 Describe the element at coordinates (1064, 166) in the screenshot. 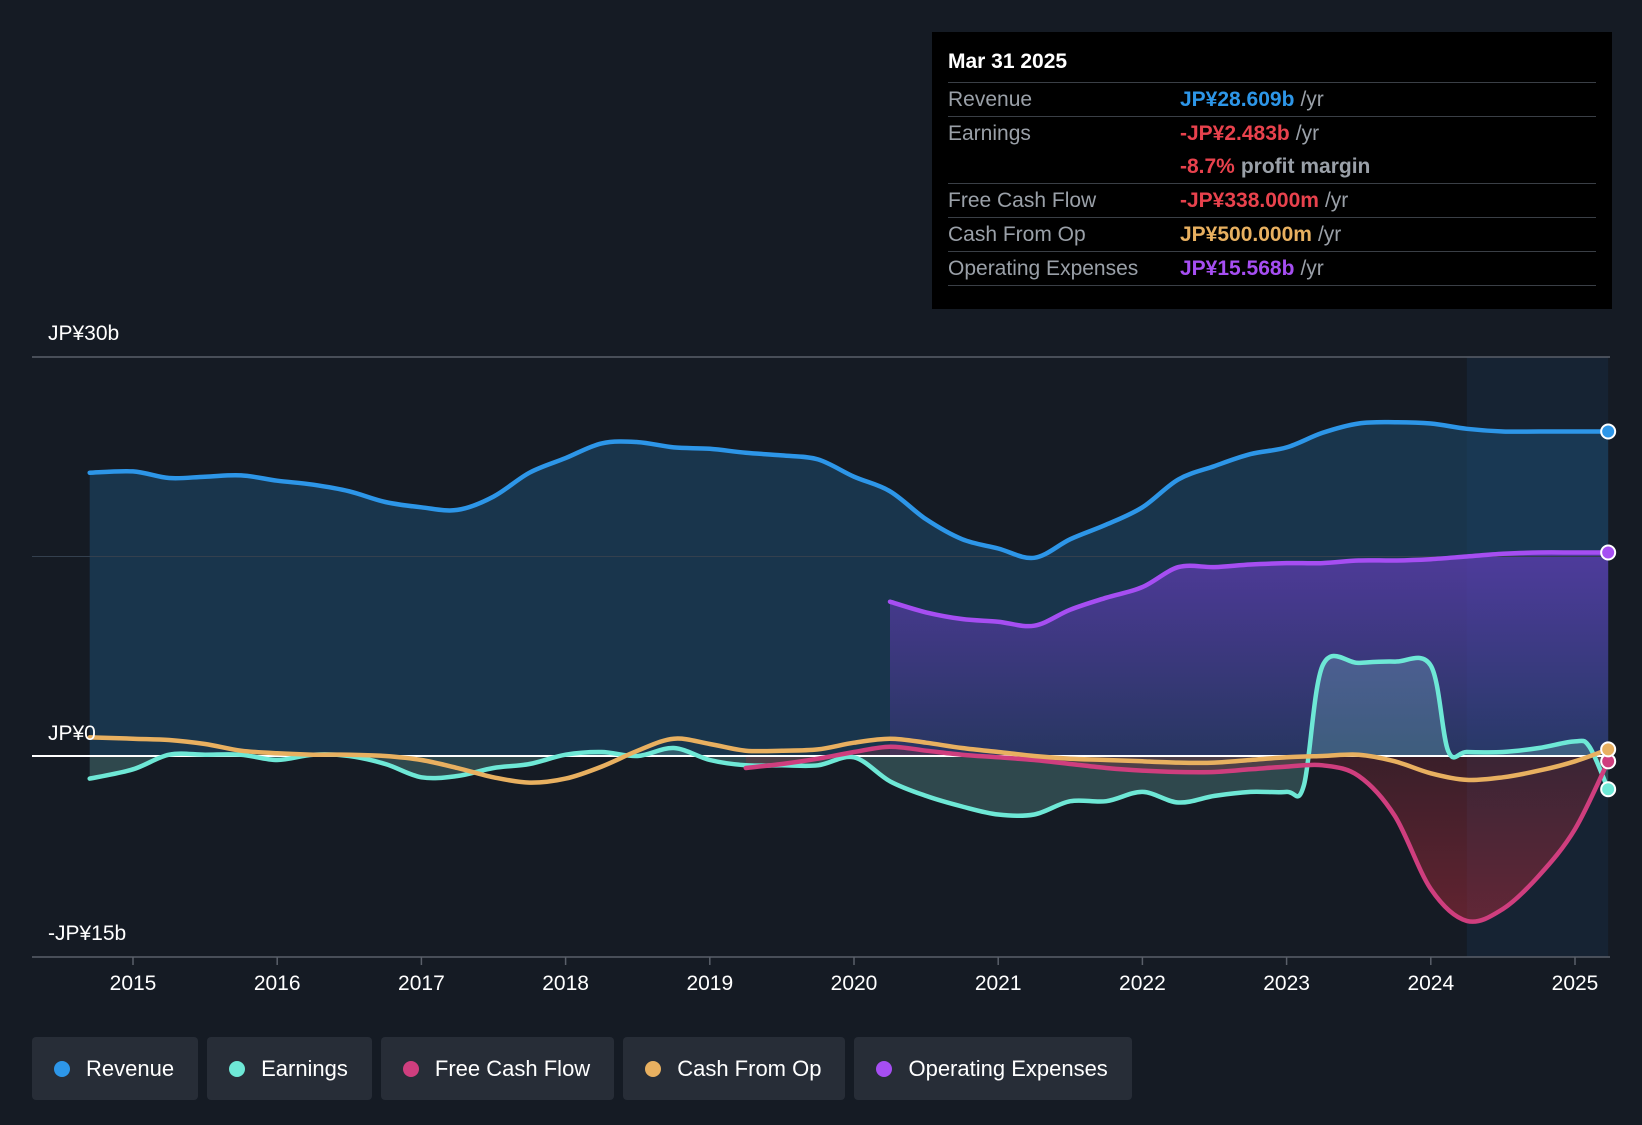

I see `tooltip-label` at that location.